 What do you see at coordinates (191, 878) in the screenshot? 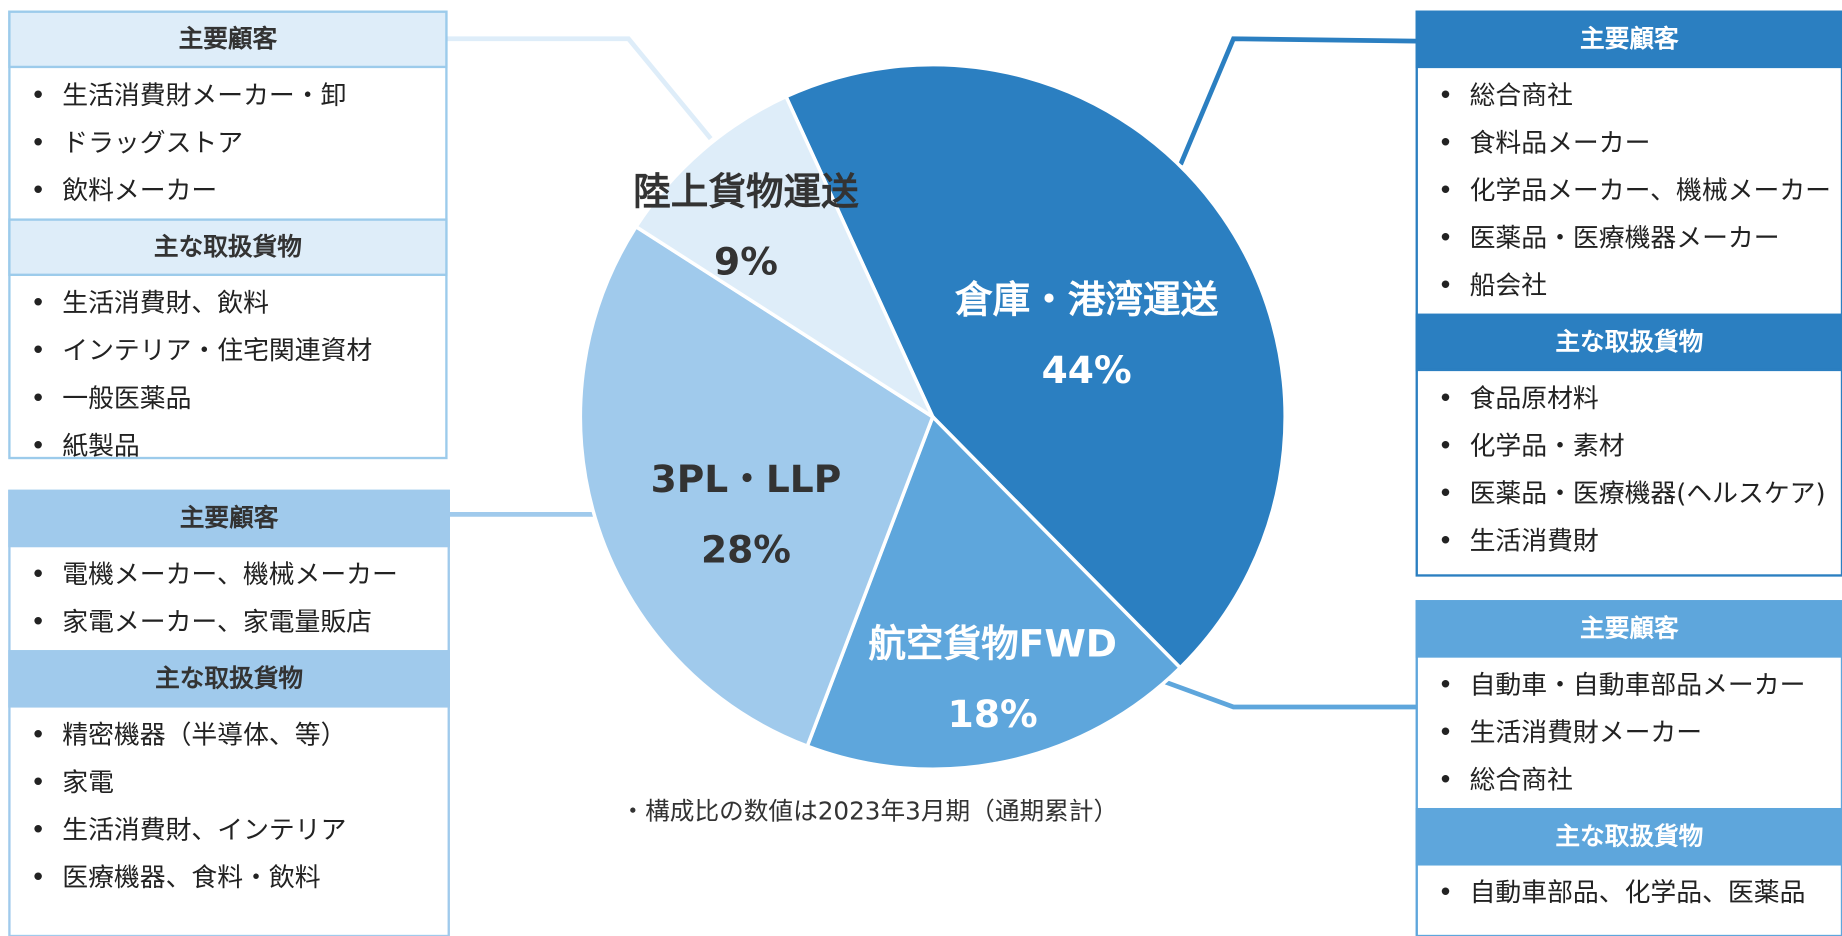
I see `panel-item: 医療機器、食料・飲料` at bounding box center [191, 878].